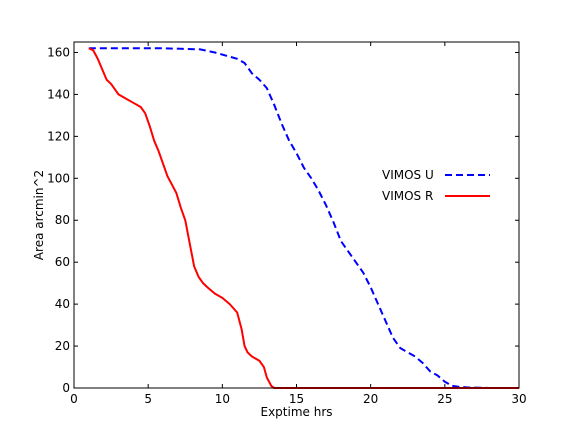  Describe the element at coordinates (296, 399) in the screenshot. I see `x-tick-label: 15` at that location.